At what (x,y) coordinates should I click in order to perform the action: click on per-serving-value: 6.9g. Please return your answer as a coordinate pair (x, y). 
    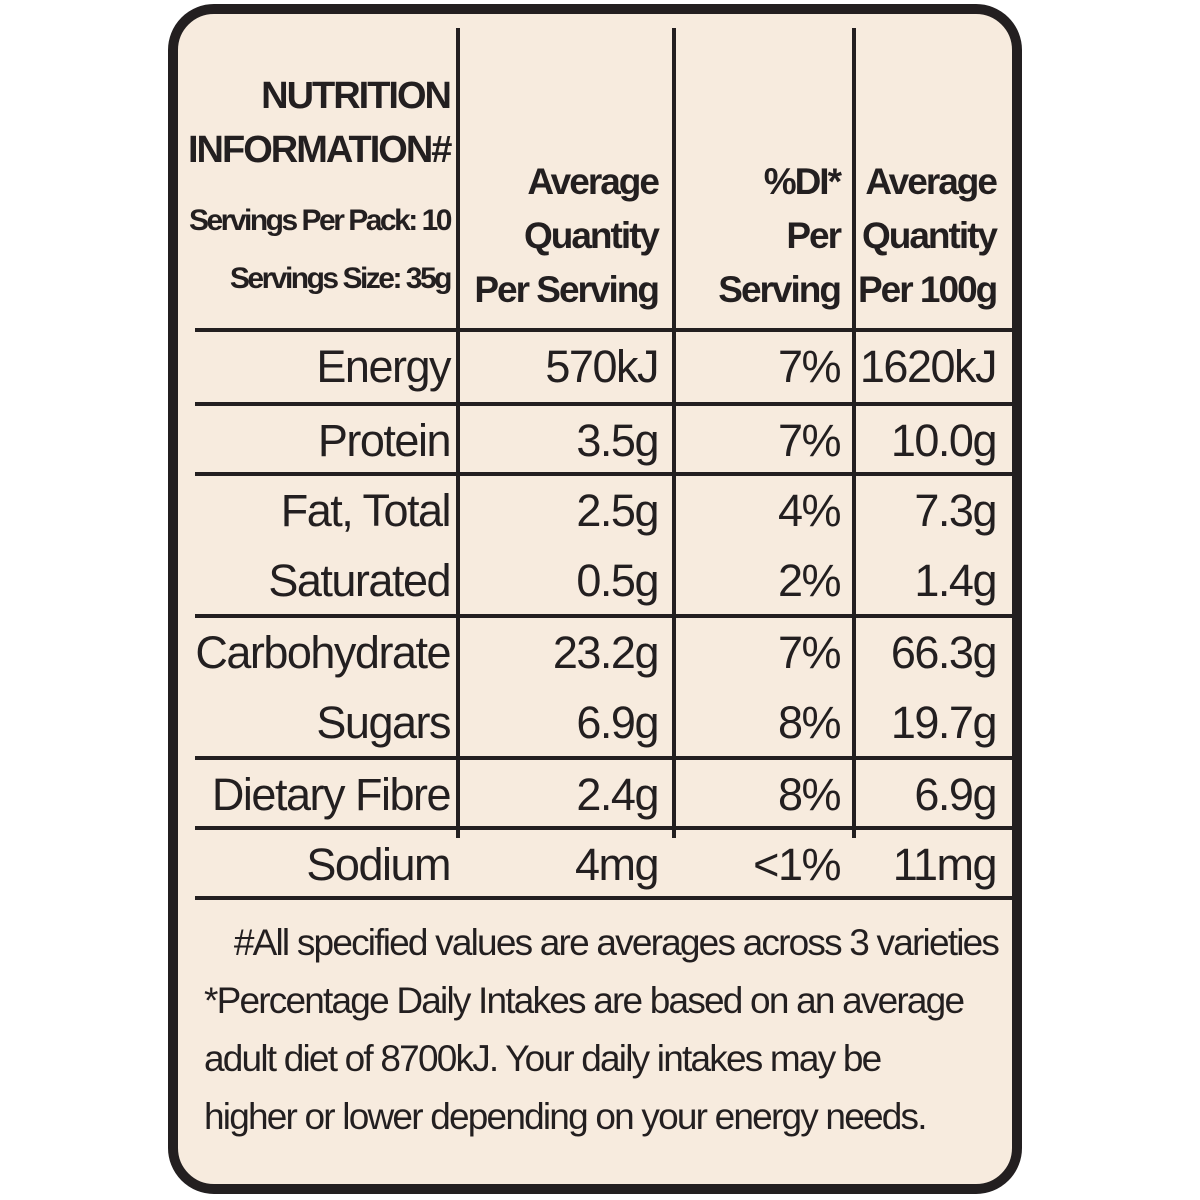
    Looking at the image, I should click on (617, 722).